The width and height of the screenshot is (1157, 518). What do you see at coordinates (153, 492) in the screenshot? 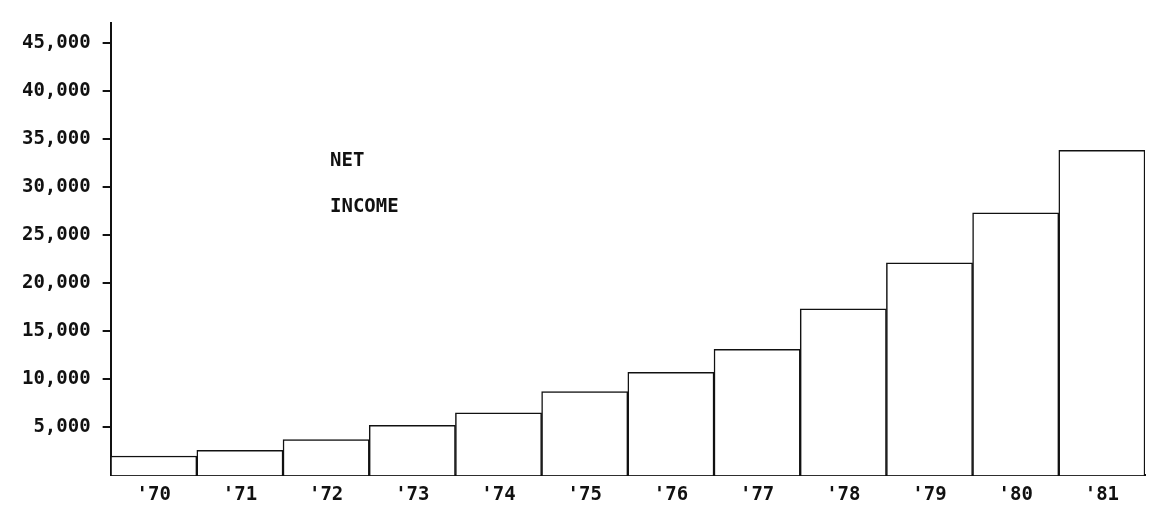
I see `x-tick-label: '70` at bounding box center [153, 492].